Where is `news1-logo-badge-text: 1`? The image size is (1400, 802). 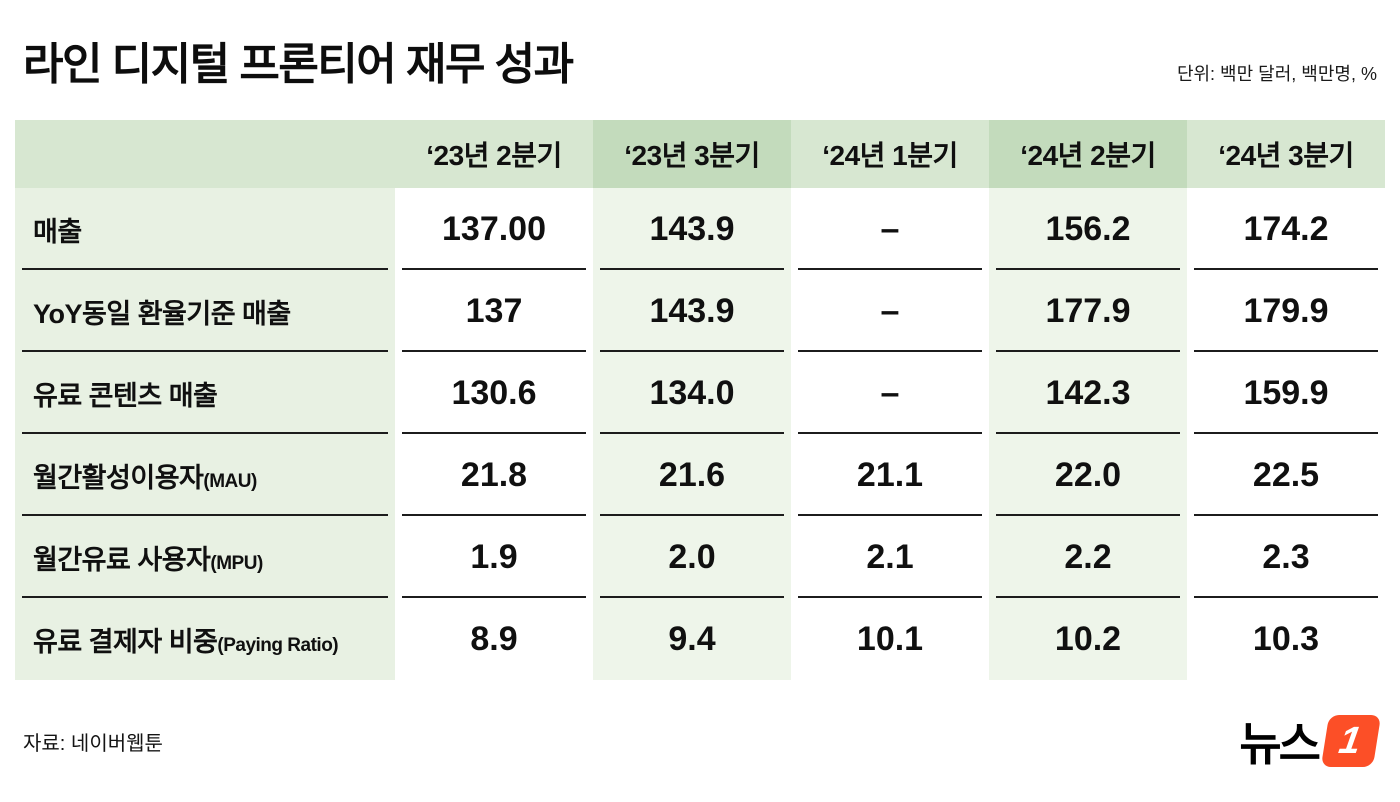 news1-logo-badge-text: 1 is located at coordinates (1350, 740).